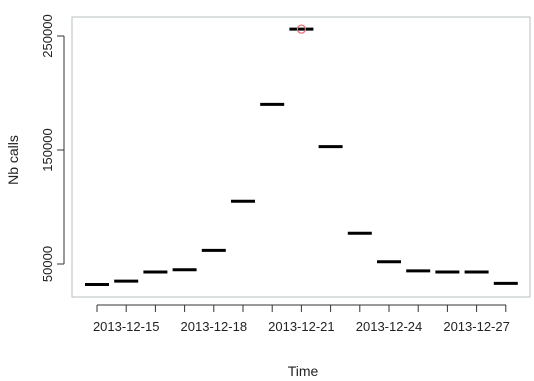 The image size is (534, 381). Describe the element at coordinates (476, 326) in the screenshot. I see `x-tick-label-4: 2013-12-27` at that location.